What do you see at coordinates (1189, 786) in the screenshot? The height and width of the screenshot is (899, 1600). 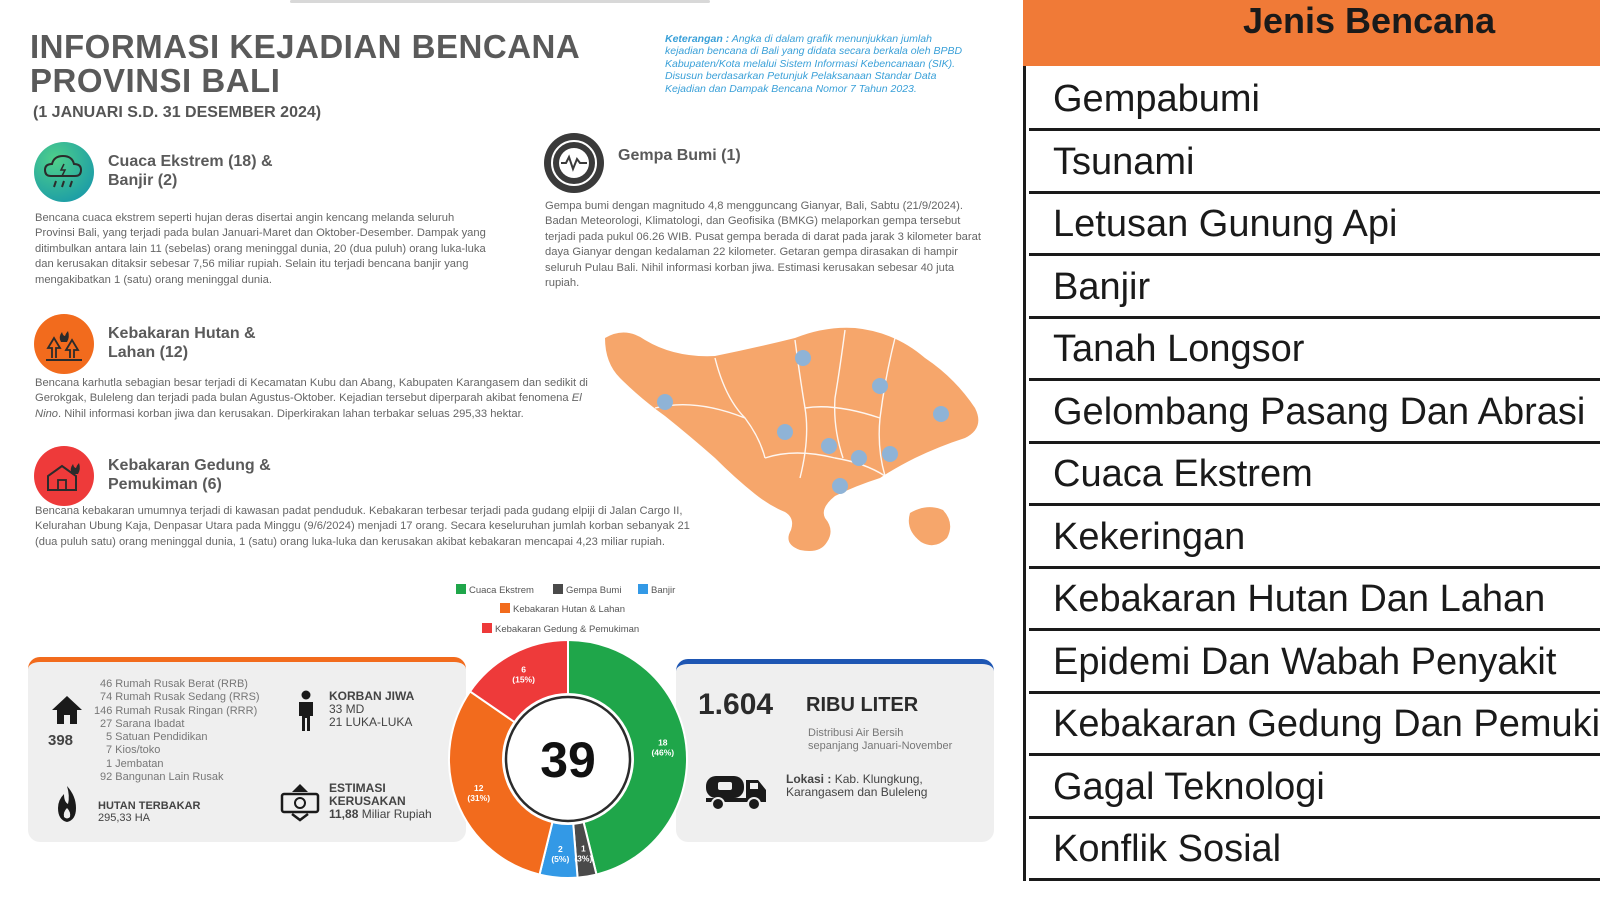 I see `table-cell: Gagal Teknologi` at bounding box center [1189, 786].